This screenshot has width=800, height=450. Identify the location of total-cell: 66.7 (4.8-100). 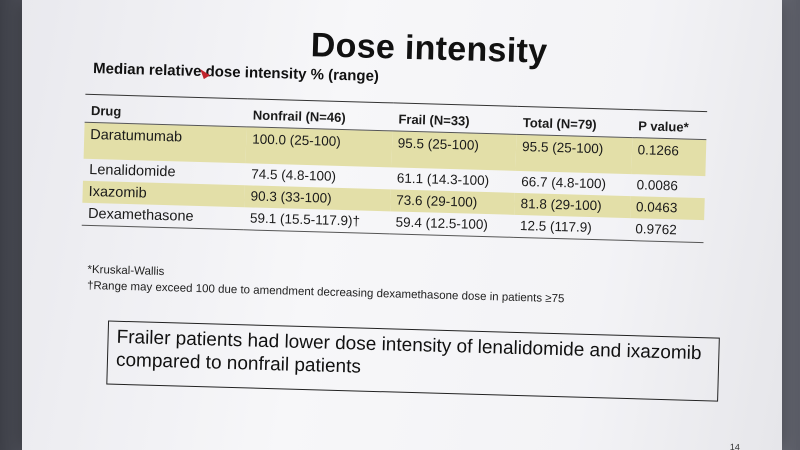
(563, 183).